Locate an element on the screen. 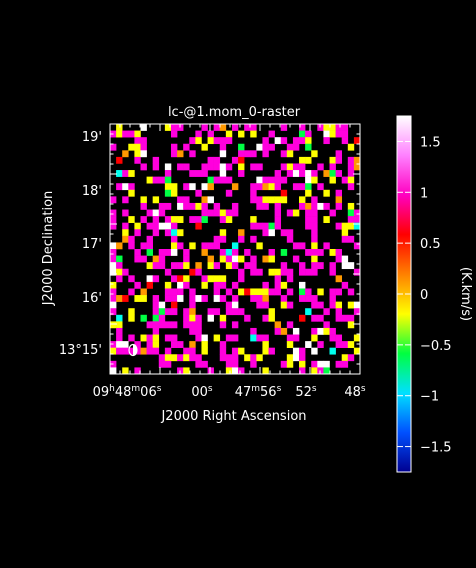 This screenshot has height=568, width=476. y-tick-label: 16' is located at coordinates (92, 298).